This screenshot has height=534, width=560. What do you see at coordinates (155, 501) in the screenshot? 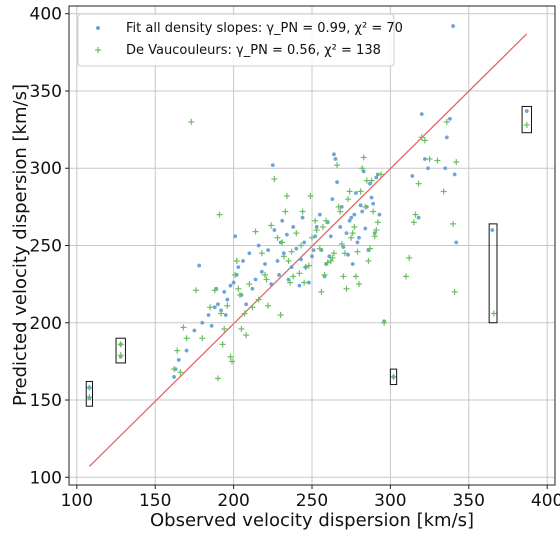
I see `x-tick-label: 150` at bounding box center [155, 501].